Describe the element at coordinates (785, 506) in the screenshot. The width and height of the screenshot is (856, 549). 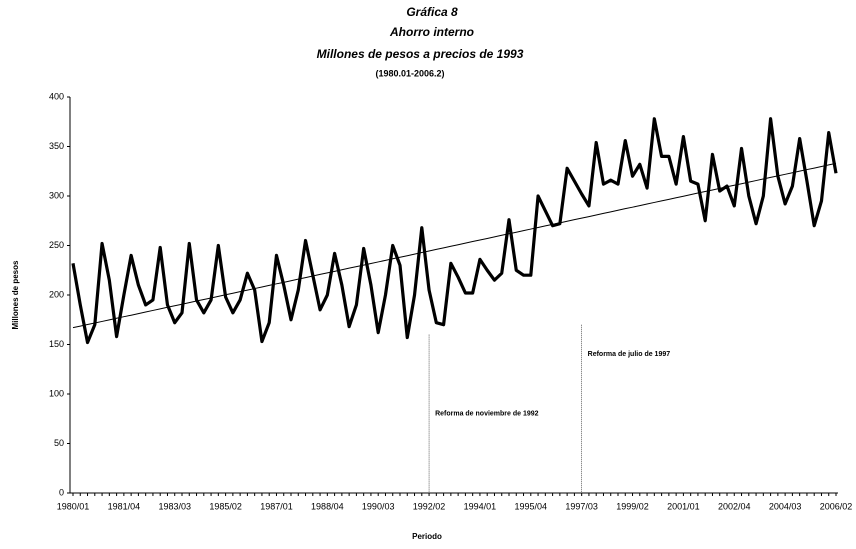
I see `x-tick-label: 2004/03` at that location.